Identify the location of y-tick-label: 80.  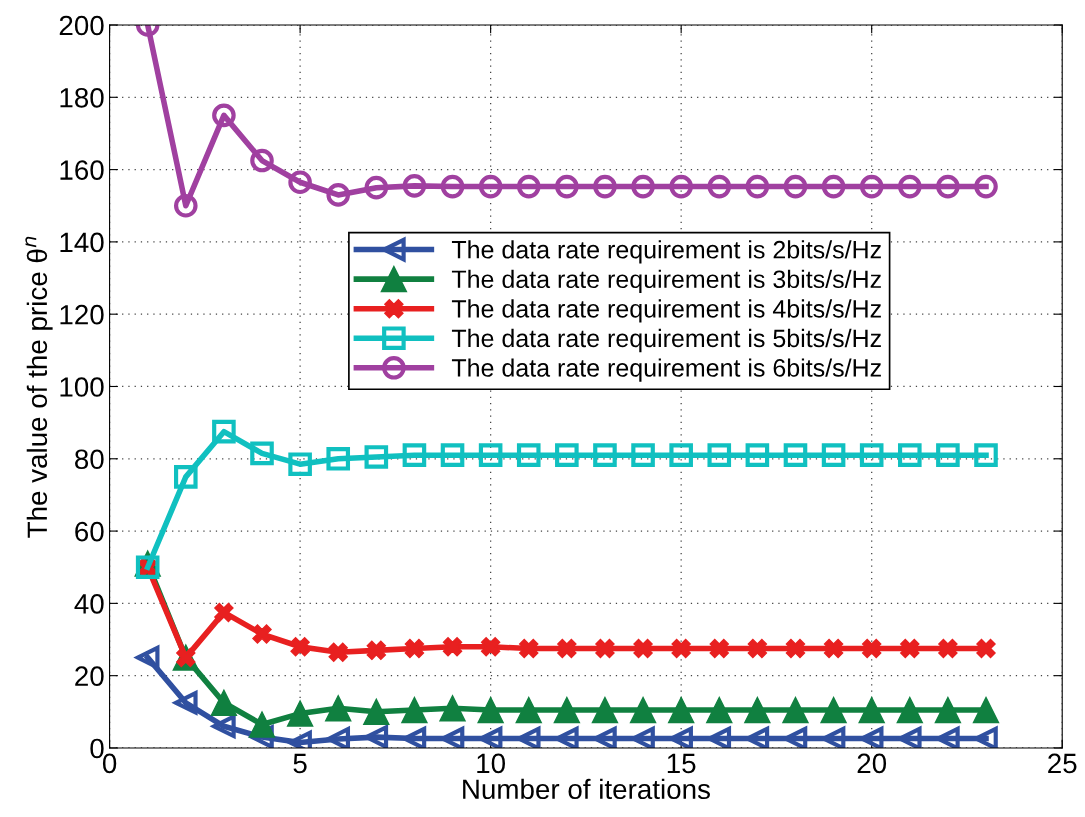
(89, 459).